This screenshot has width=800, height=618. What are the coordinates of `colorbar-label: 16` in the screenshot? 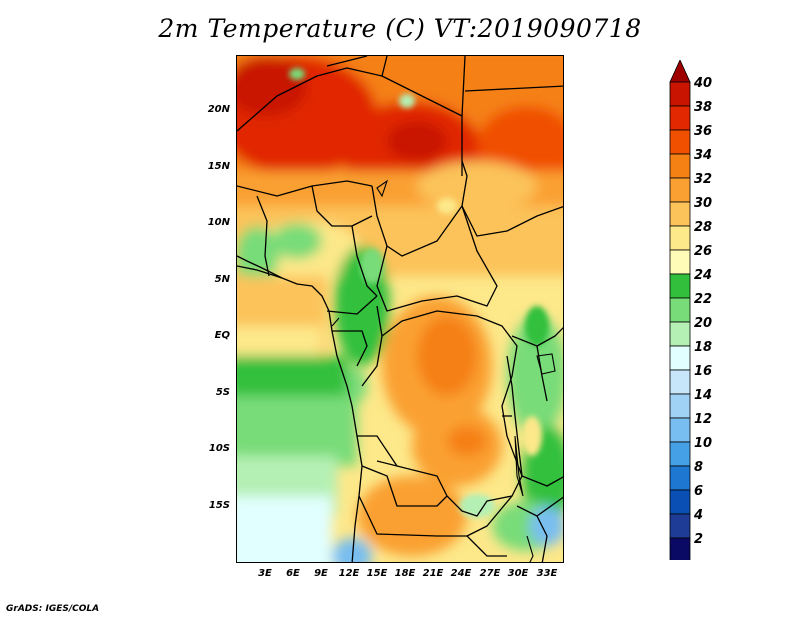 It's located at (703, 371).